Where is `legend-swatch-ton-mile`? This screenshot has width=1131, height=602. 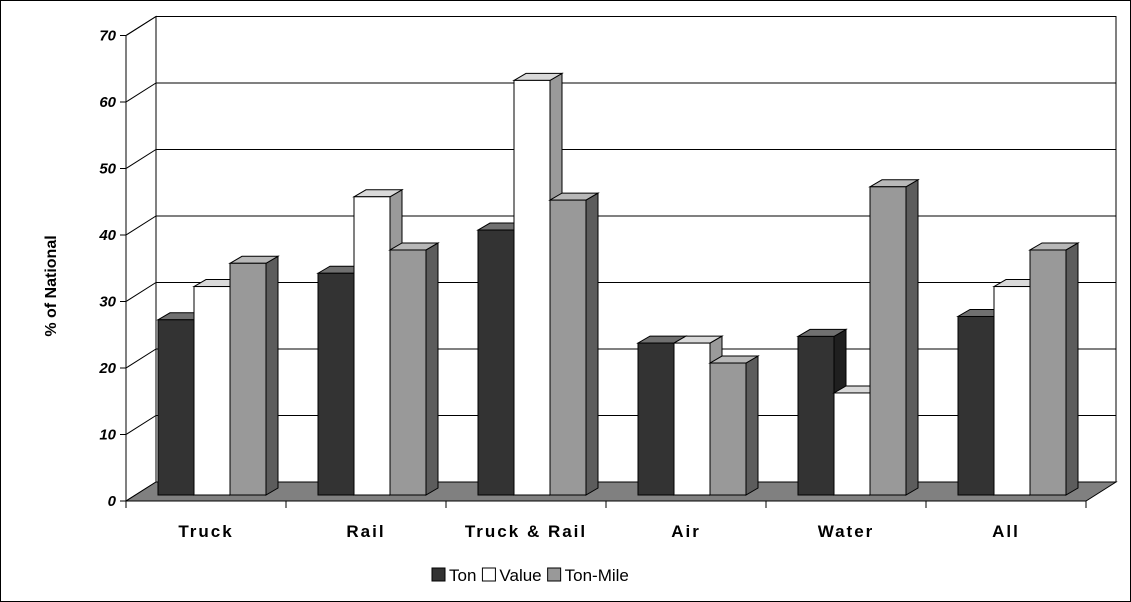 legend-swatch-ton-mile is located at coordinates (554, 574).